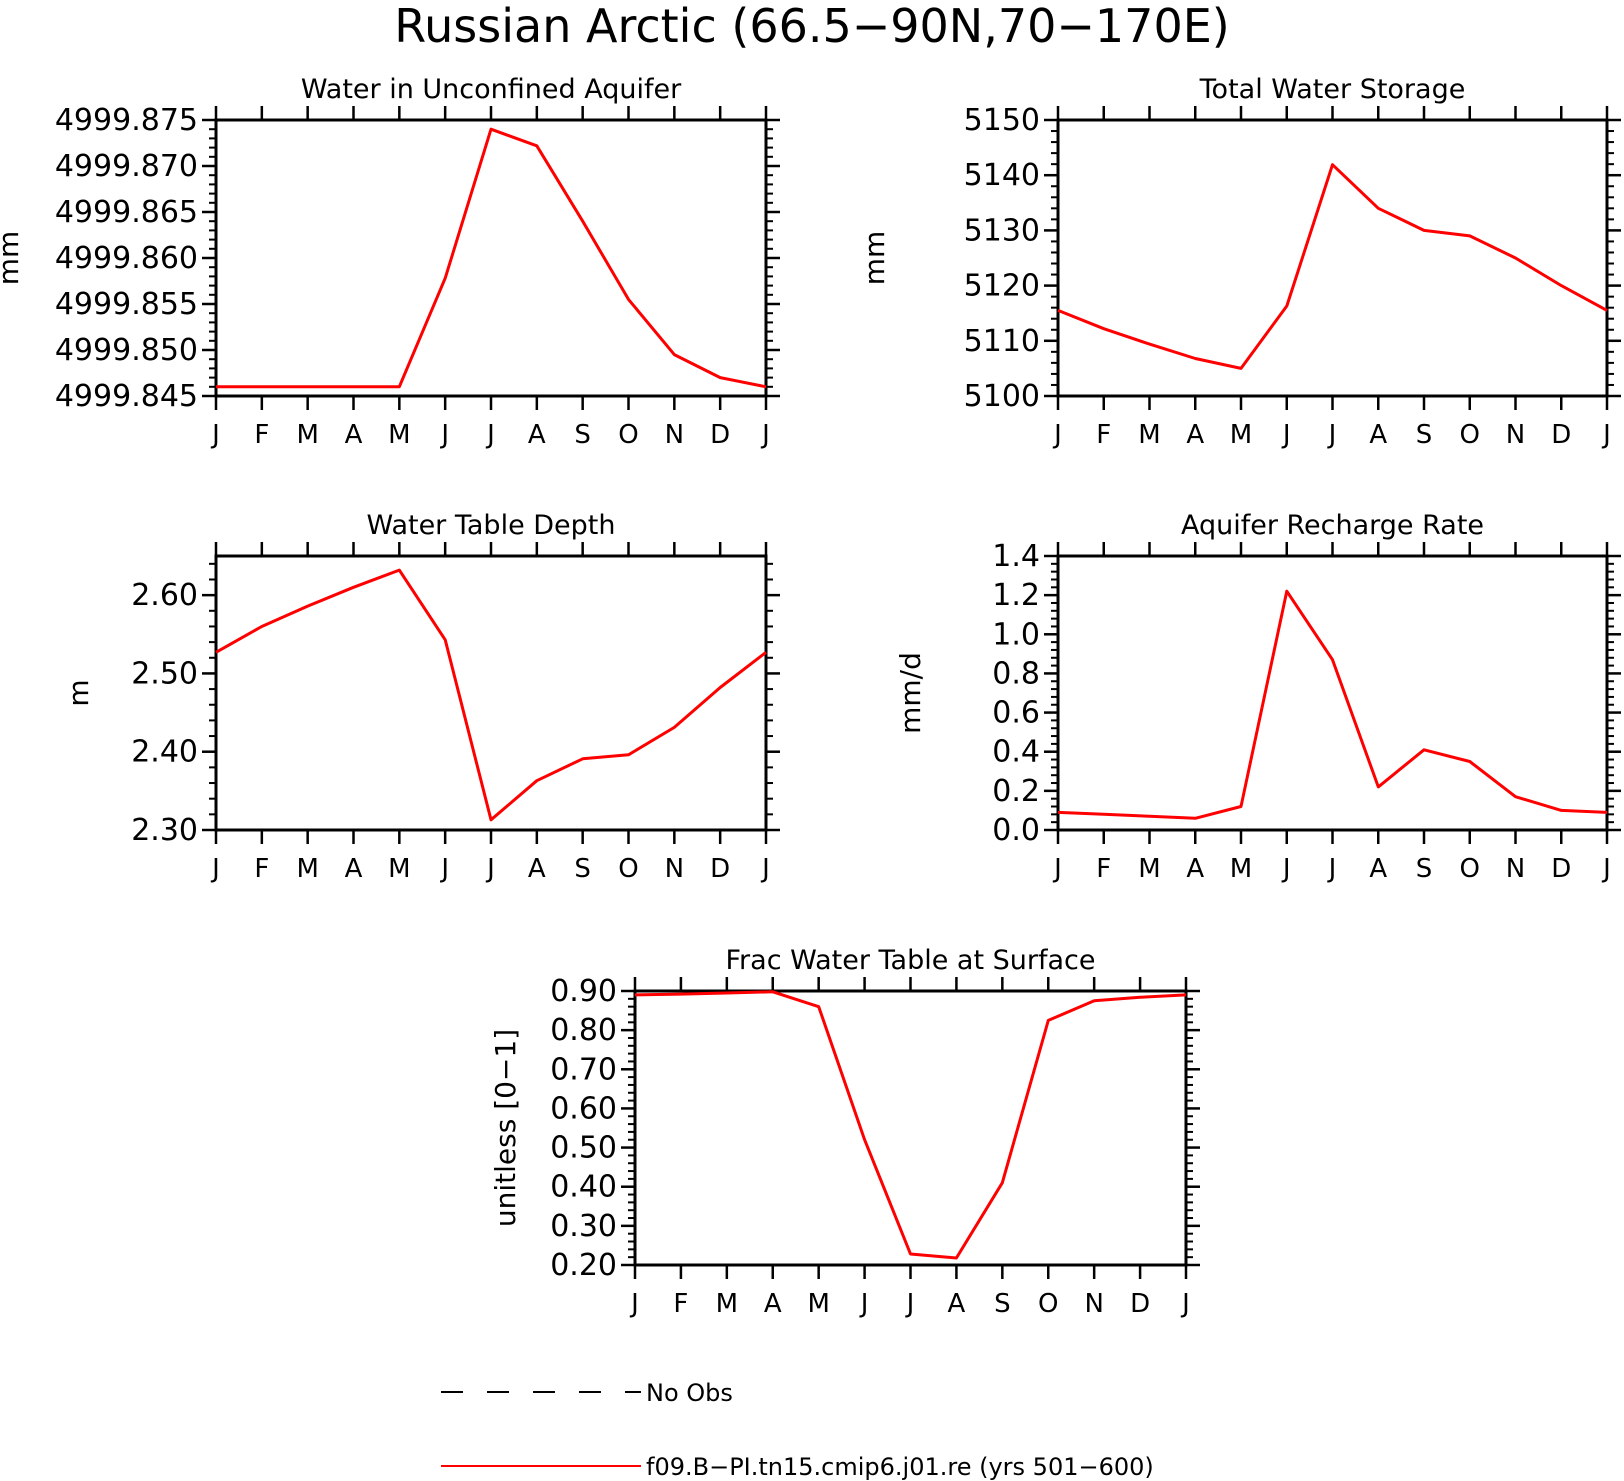 The image size is (1624, 1481). What do you see at coordinates (164, 752) in the screenshot?
I see `y-tick-label: 2.40` at bounding box center [164, 752].